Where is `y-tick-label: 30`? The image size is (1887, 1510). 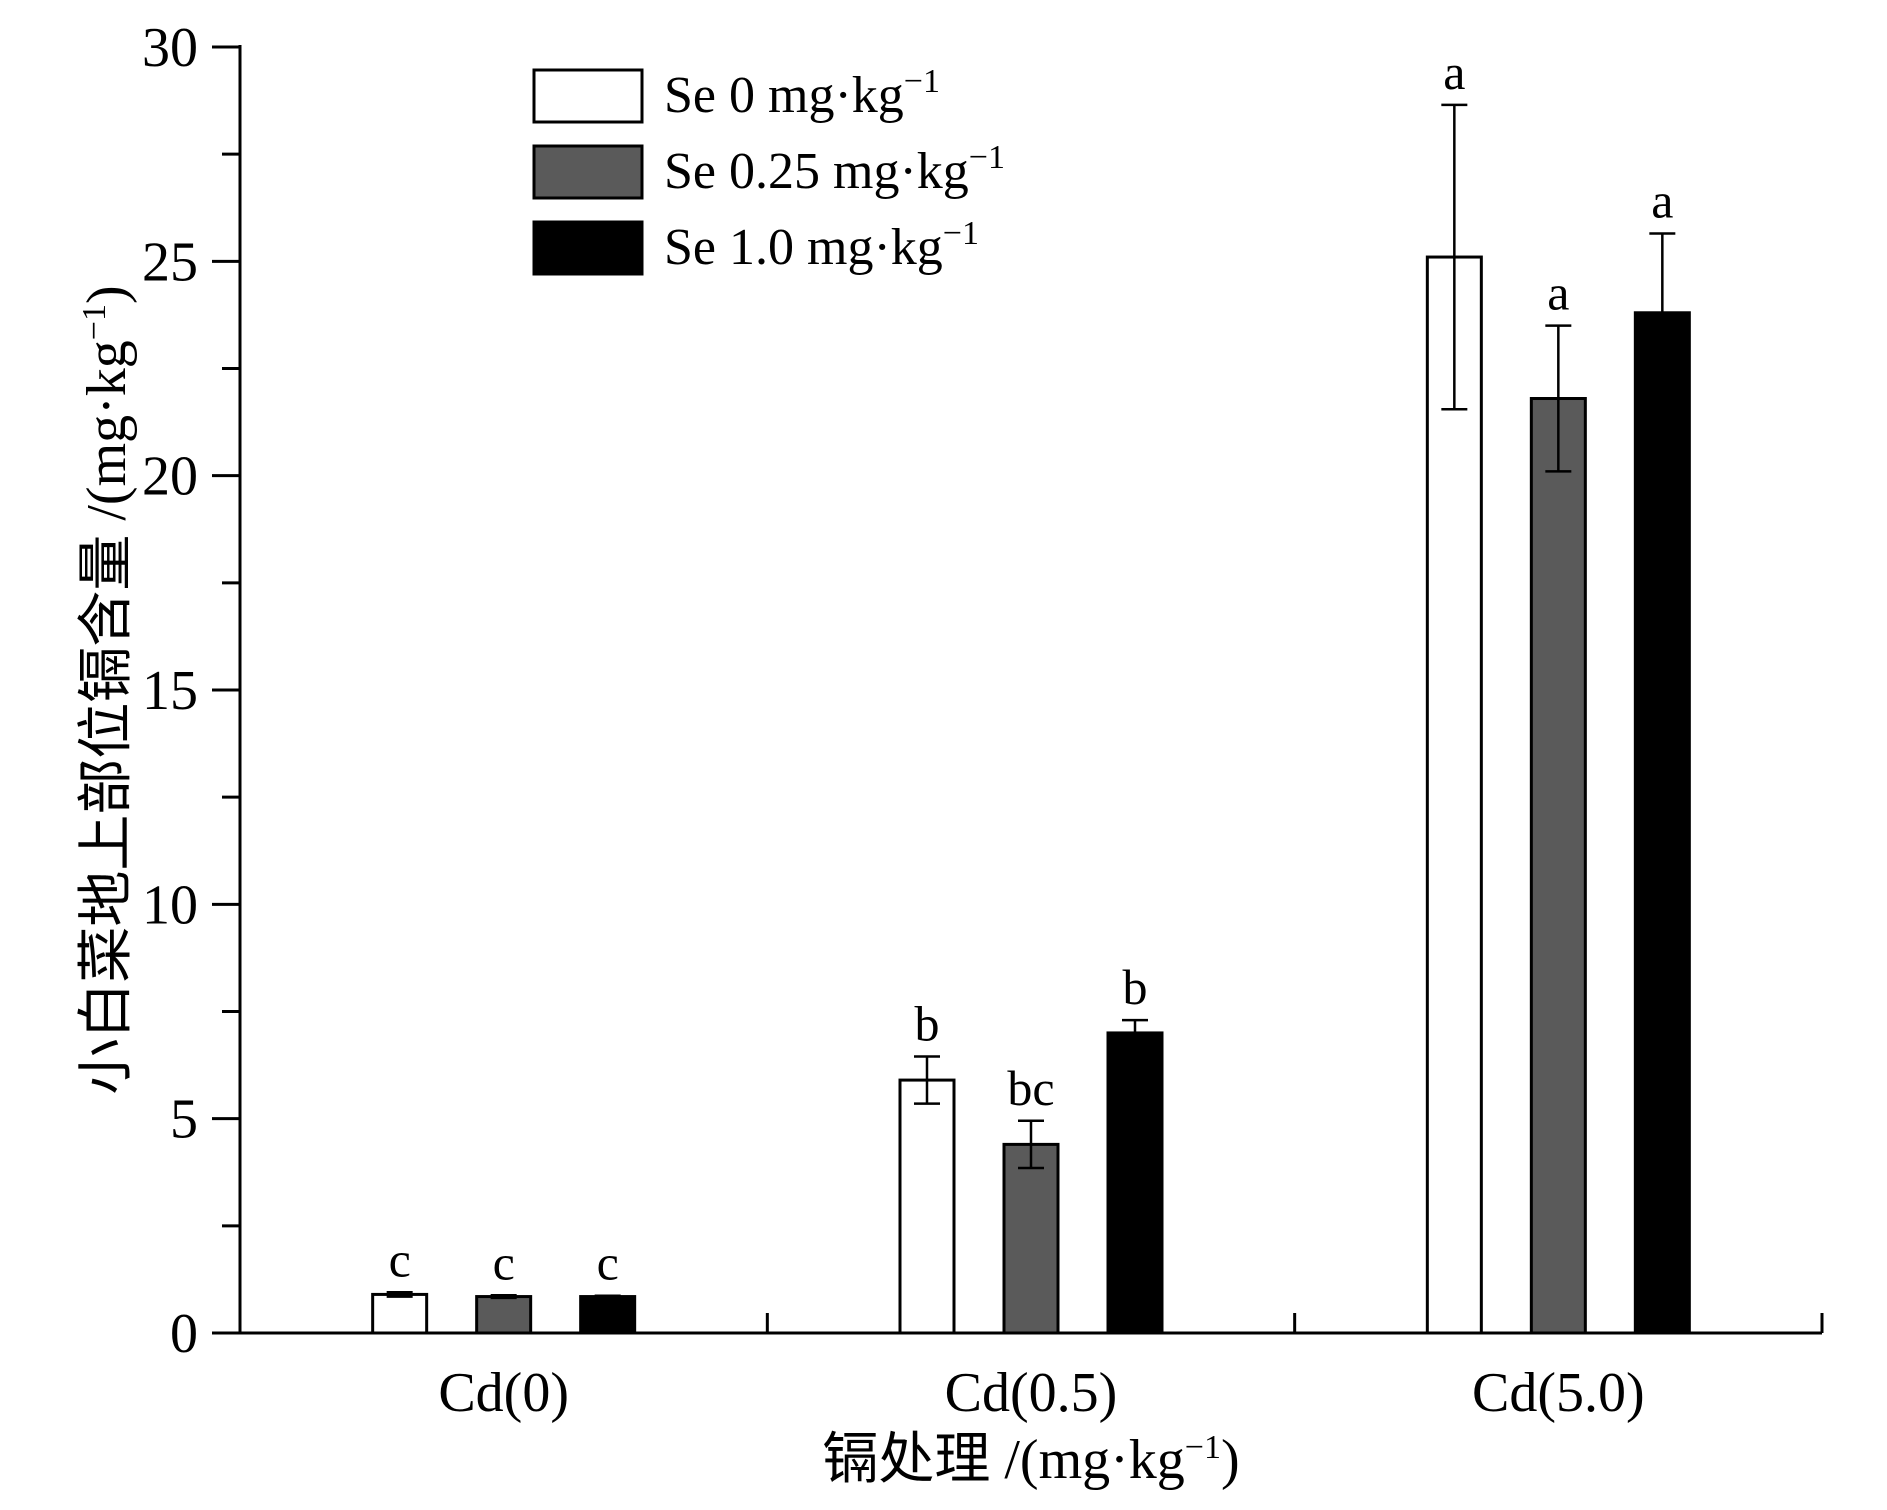
y-tick-label: 30 is located at coordinates (170, 48).